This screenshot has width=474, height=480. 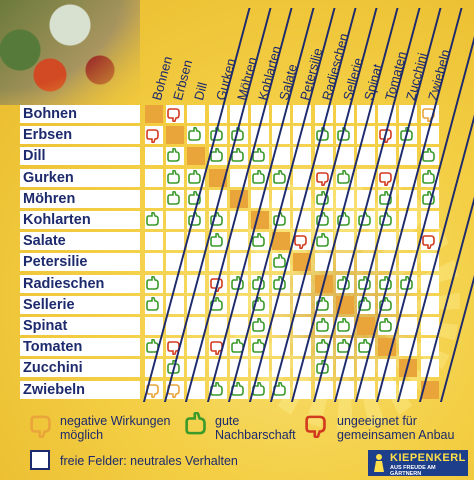 What do you see at coordinates (70, 52) in the screenshot?
I see `vegetables-photo` at bounding box center [70, 52].